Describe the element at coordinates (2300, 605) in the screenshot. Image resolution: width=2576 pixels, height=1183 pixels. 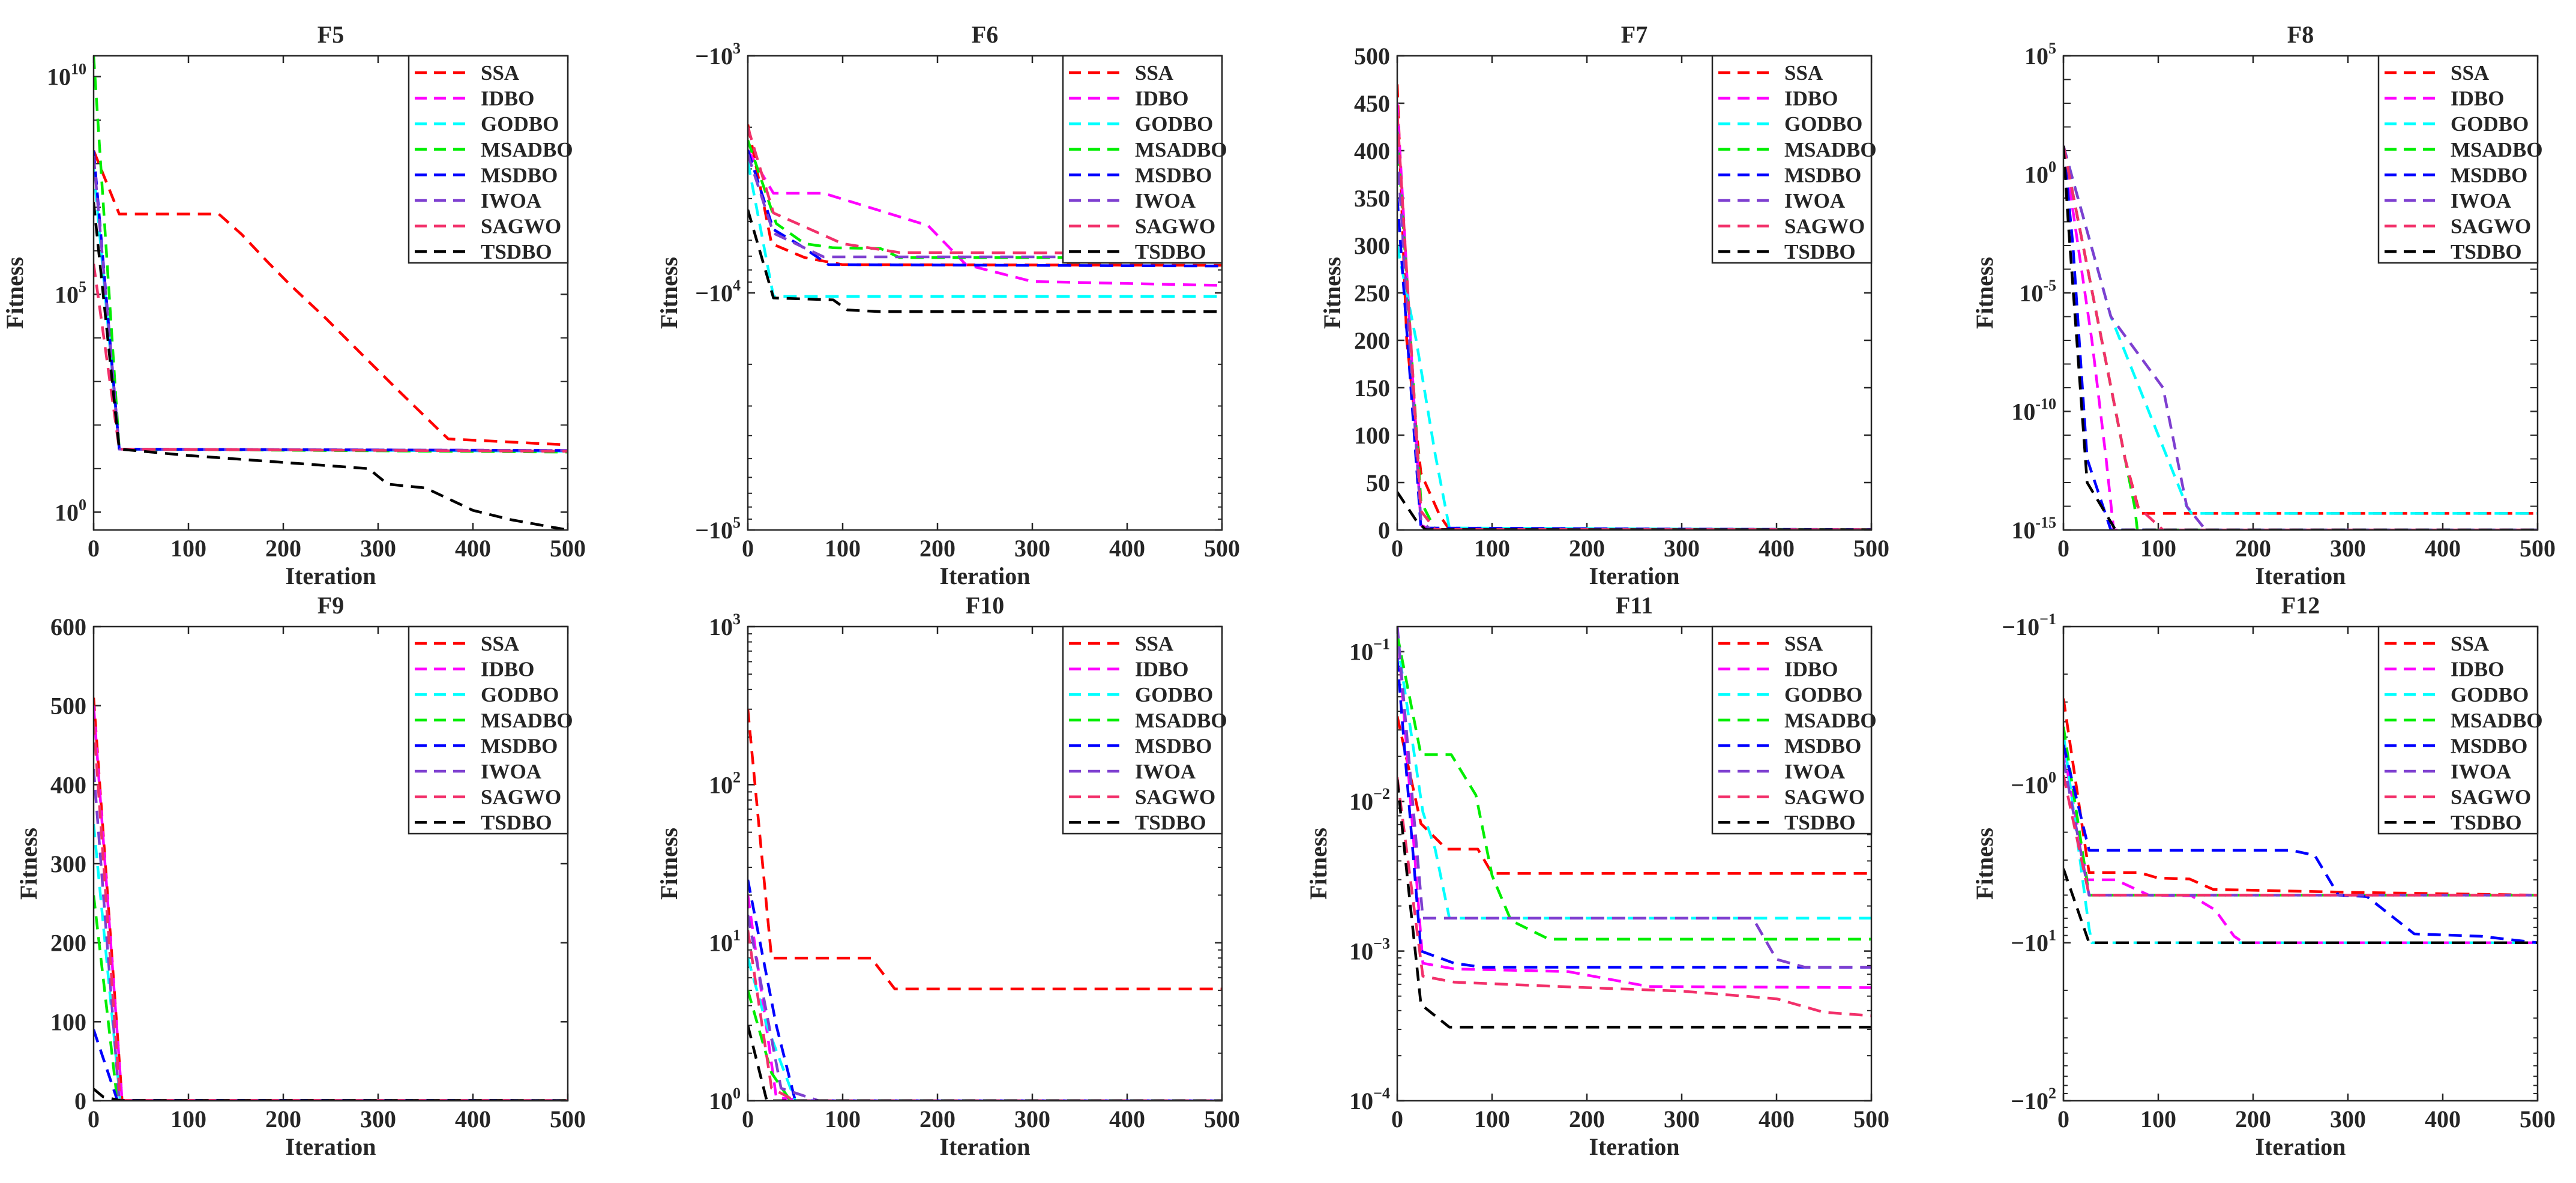
I see `chart-title: F12` at that location.